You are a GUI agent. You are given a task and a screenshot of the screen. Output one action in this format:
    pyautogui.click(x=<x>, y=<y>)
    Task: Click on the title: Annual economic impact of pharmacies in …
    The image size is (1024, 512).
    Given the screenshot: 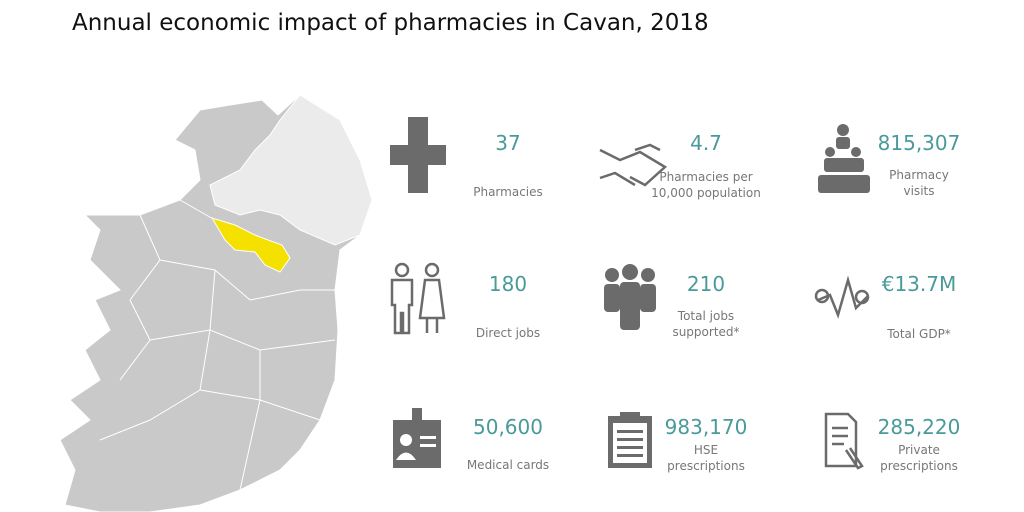 What is the action you would take?
    pyautogui.click(x=390, y=23)
    